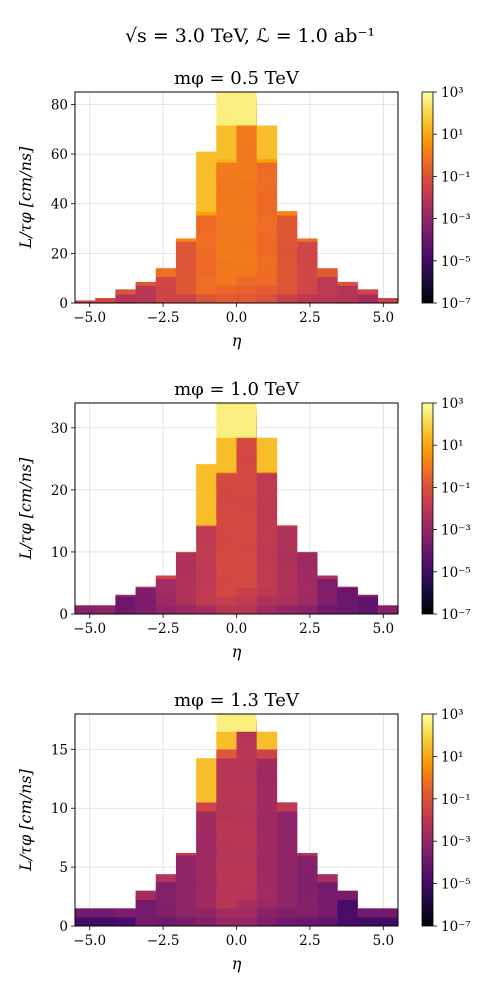  I want to click on y-axis-label: L/τφ [cm/ns], so click(25, 197).